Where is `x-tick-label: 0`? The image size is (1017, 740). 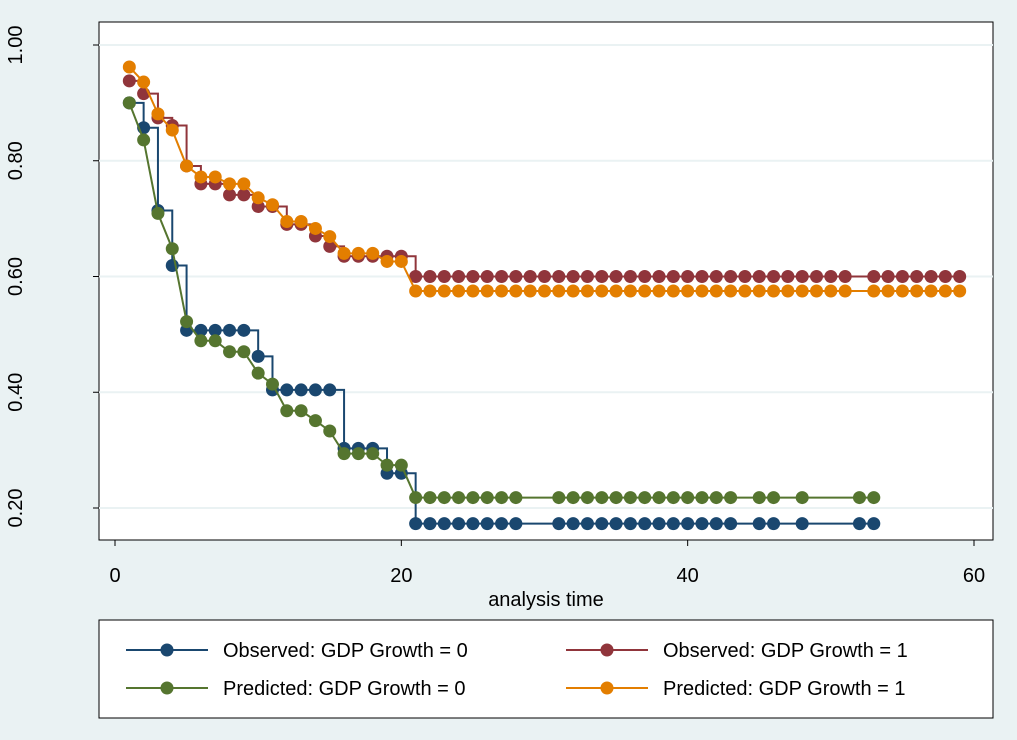
x-tick-label: 0 is located at coordinates (114, 576).